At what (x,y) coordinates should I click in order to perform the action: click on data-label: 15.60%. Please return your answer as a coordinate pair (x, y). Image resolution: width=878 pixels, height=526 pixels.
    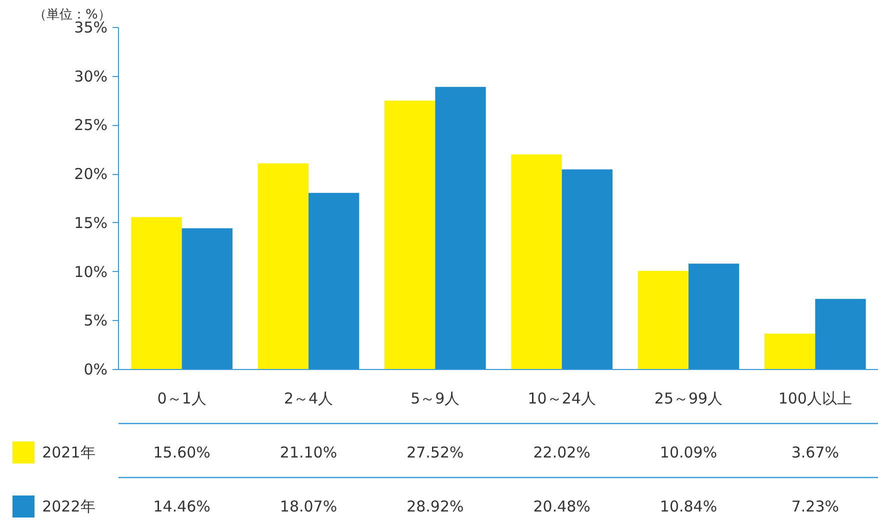
    Looking at the image, I should click on (181, 453).